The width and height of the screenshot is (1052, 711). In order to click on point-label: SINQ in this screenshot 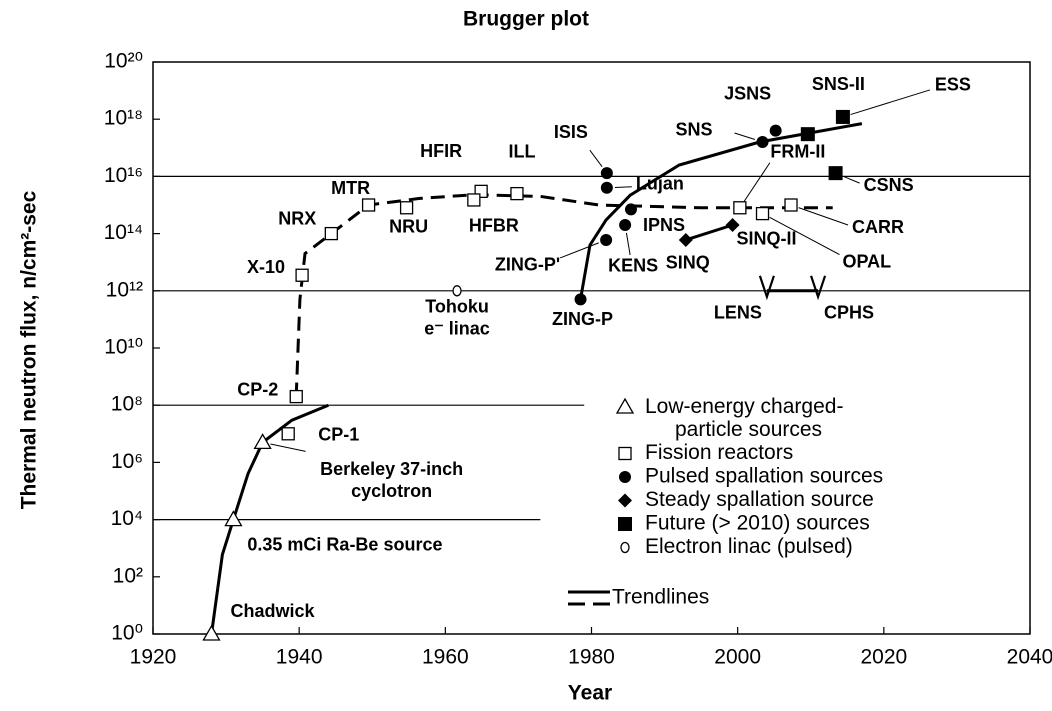, I will do `click(688, 263)`.